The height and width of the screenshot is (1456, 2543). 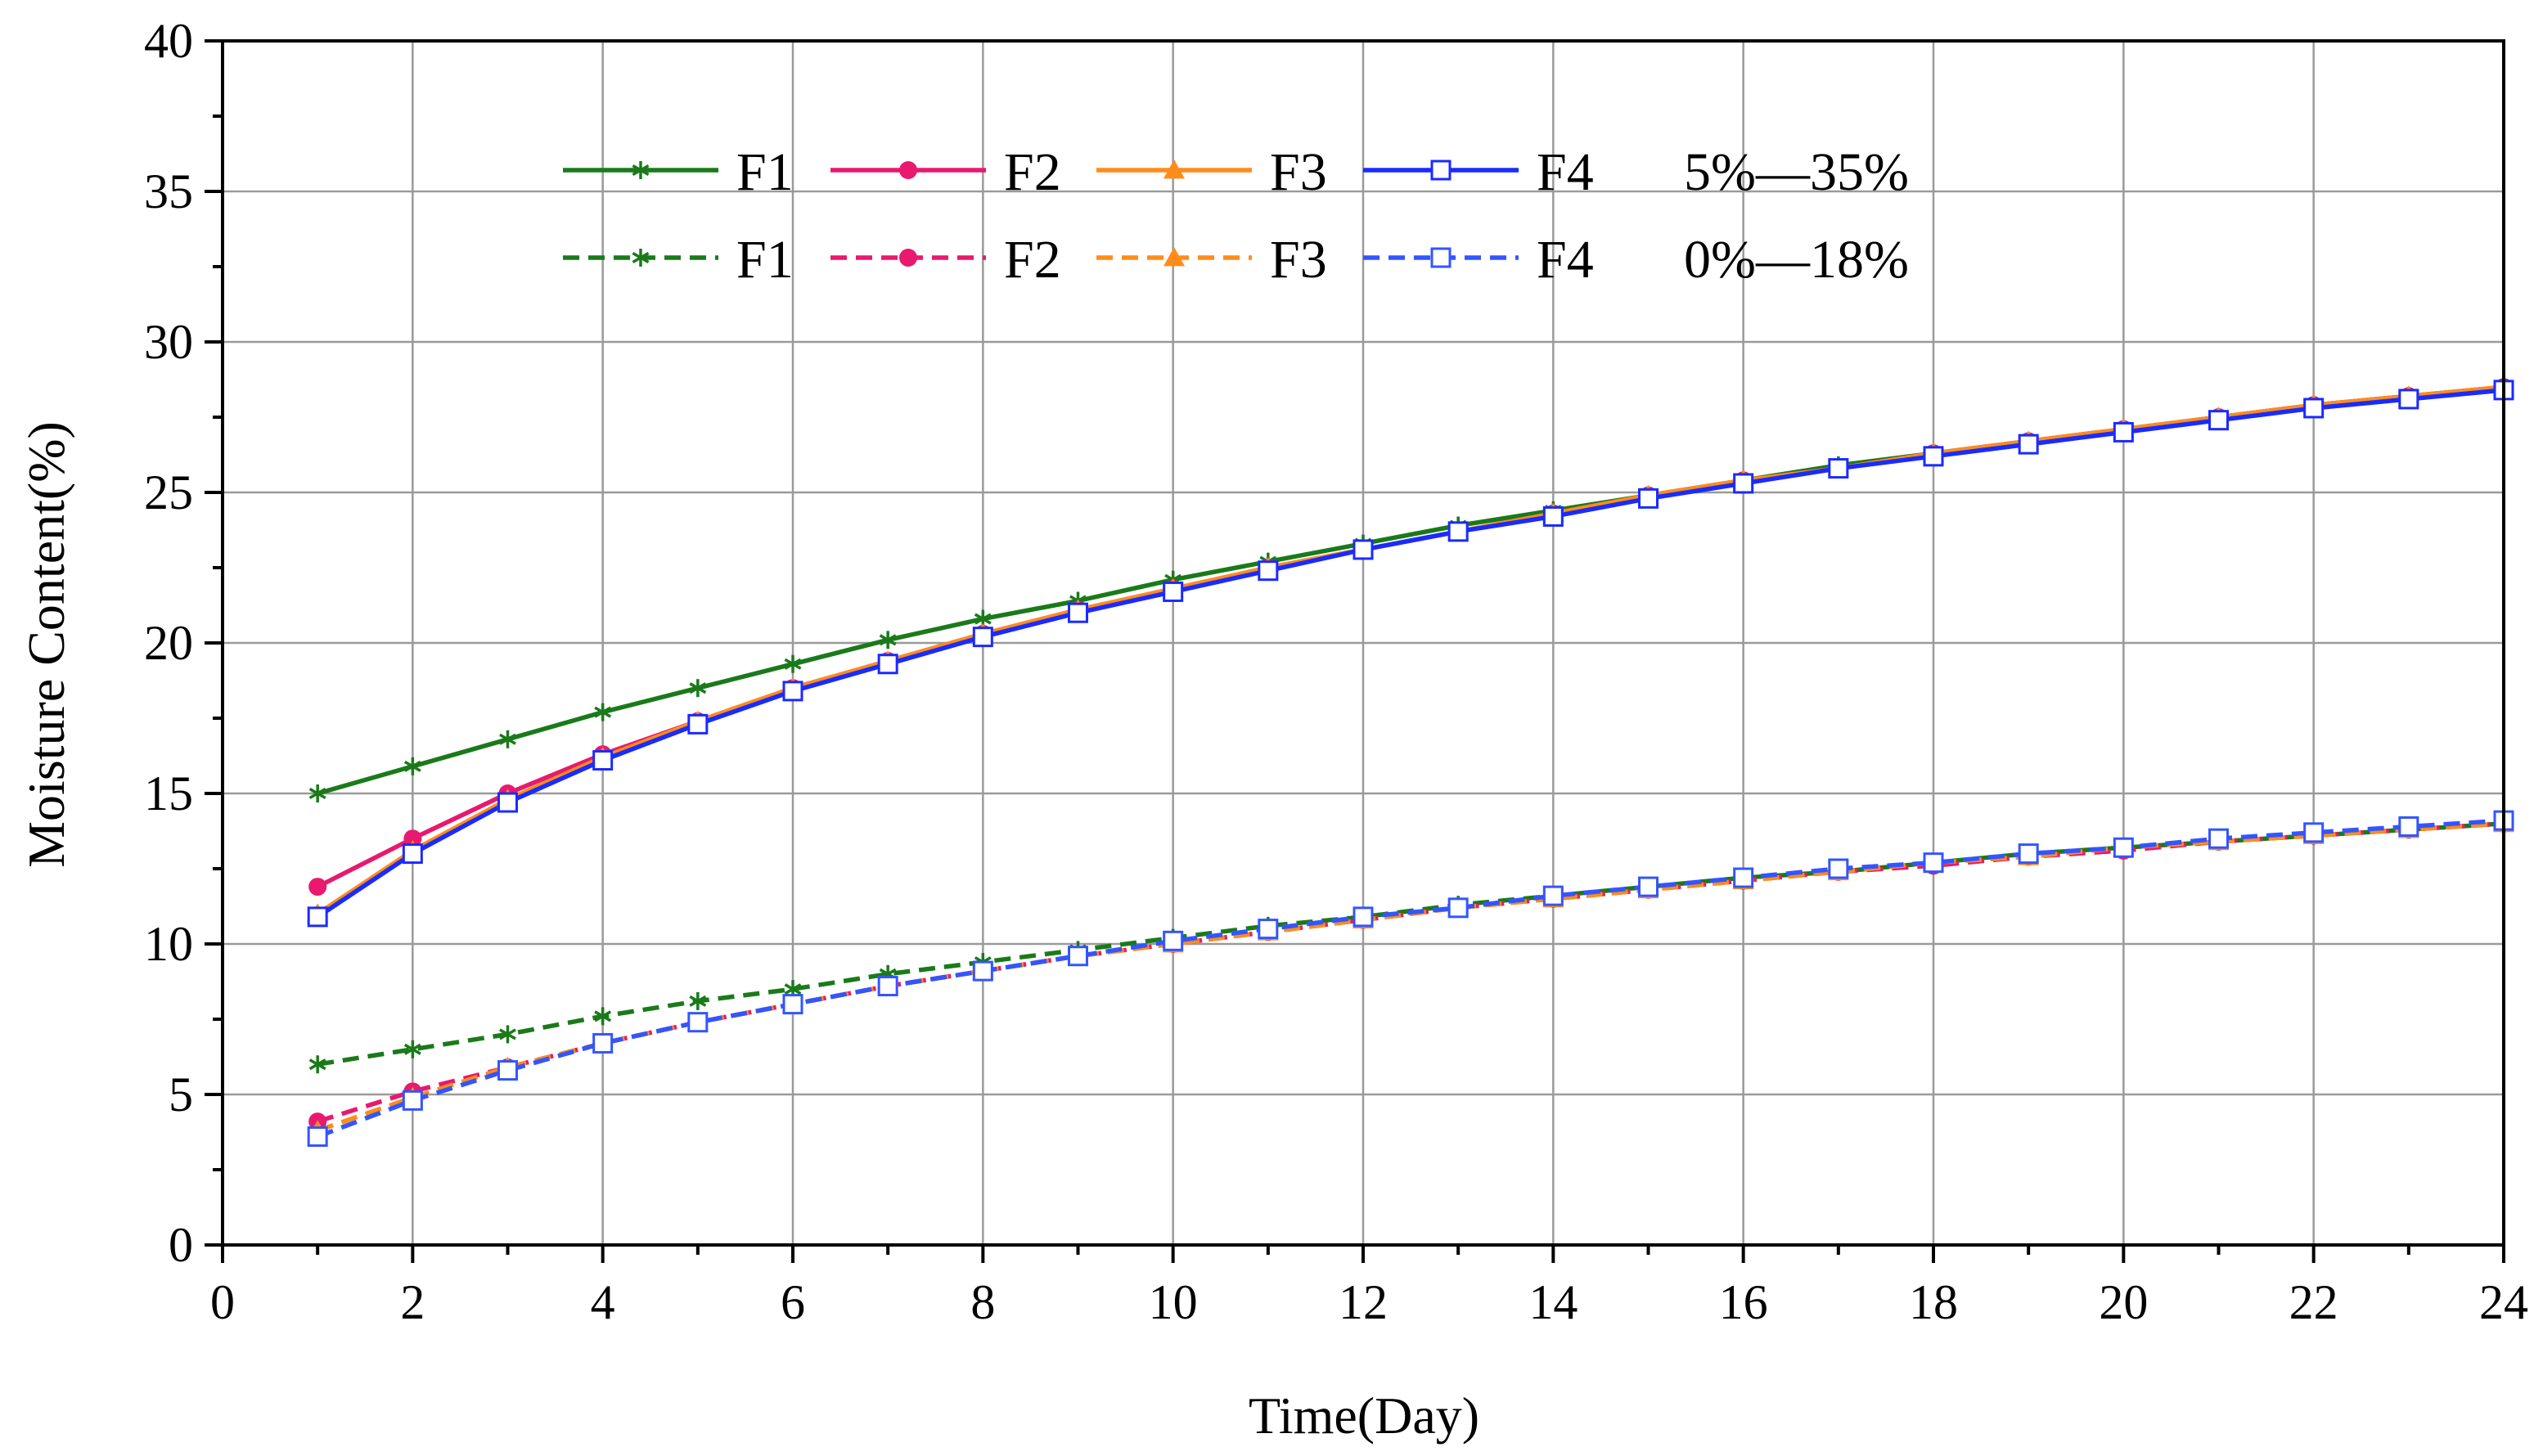 I want to click on x-tick-label: 6, so click(x=793, y=1302).